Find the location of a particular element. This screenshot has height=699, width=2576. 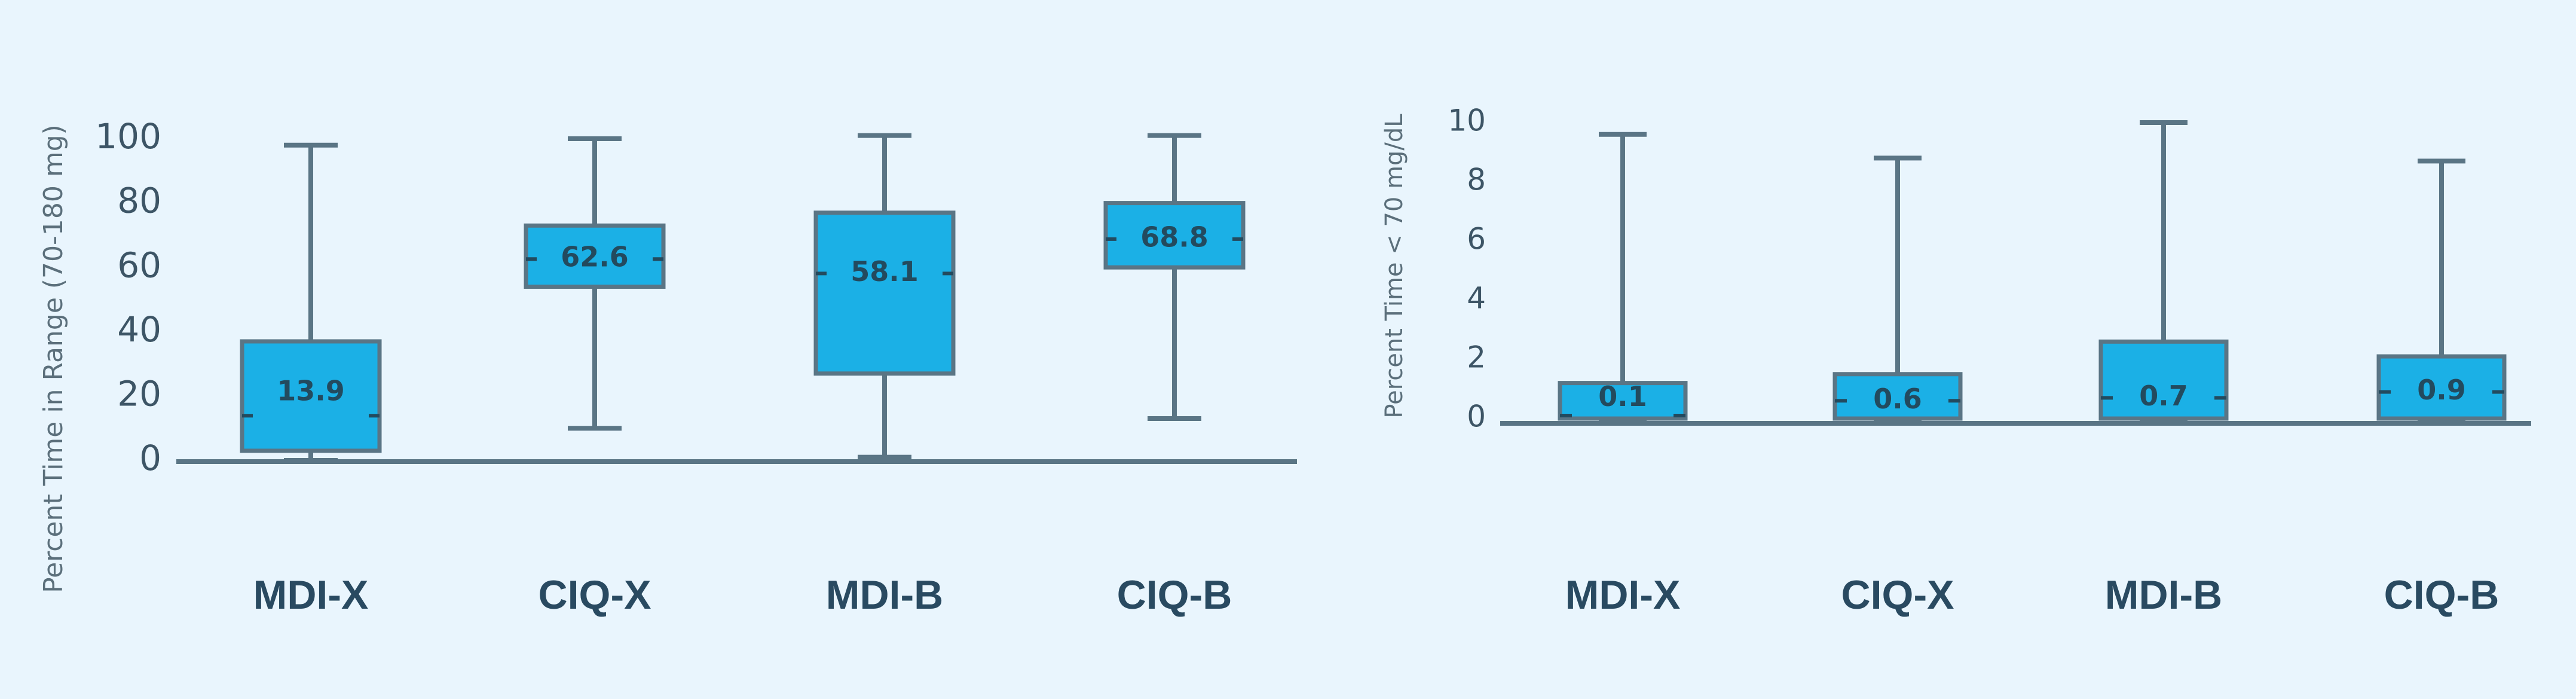

box-2: 58.1 is located at coordinates (884, 296).